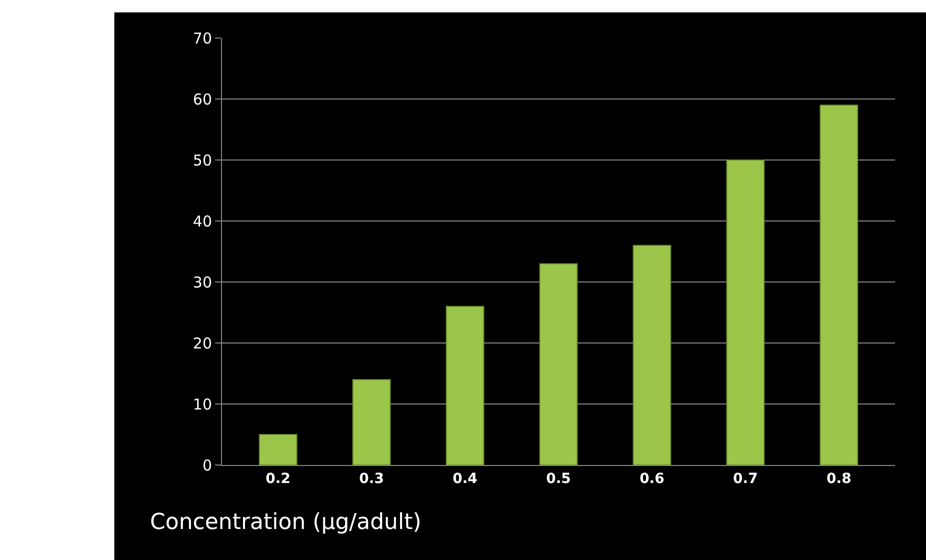  Describe the element at coordinates (202, 221) in the screenshot. I see `y-tick-label: 40` at that location.